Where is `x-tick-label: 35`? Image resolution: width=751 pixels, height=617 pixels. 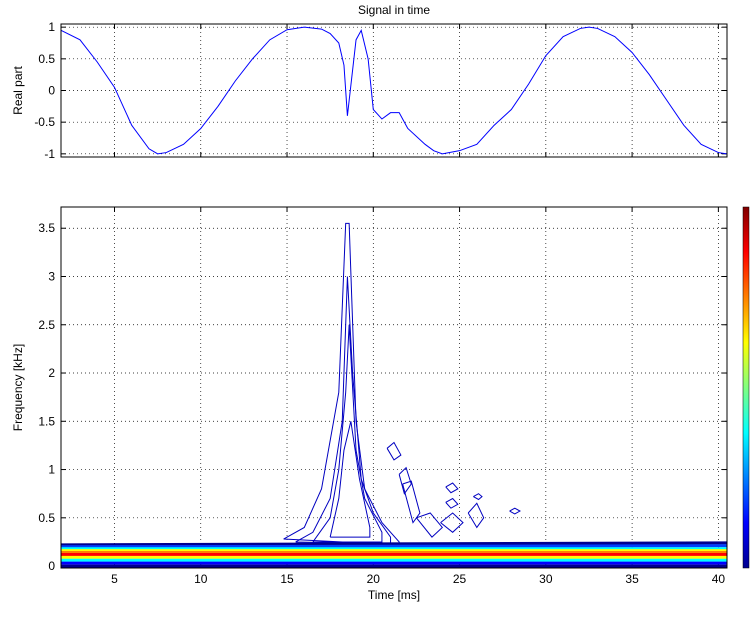 x-tick-label: 35 is located at coordinates (632, 579).